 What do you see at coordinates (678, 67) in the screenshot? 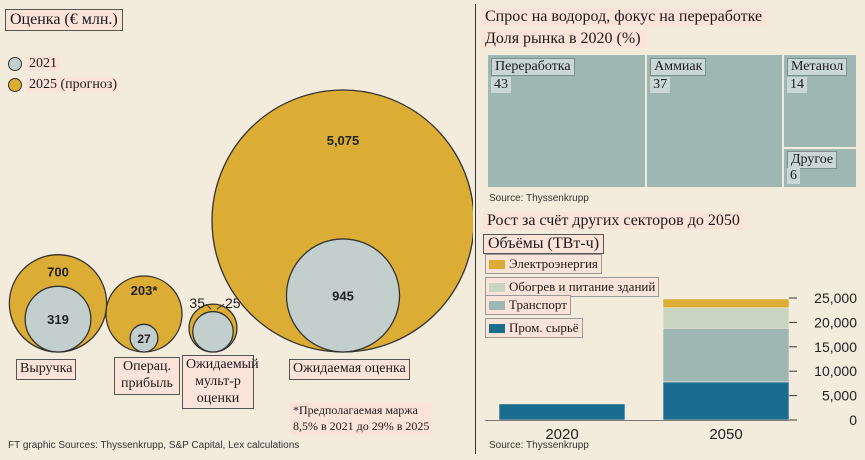
I see `treemap-label-ammonia: Аммиак` at bounding box center [678, 67].